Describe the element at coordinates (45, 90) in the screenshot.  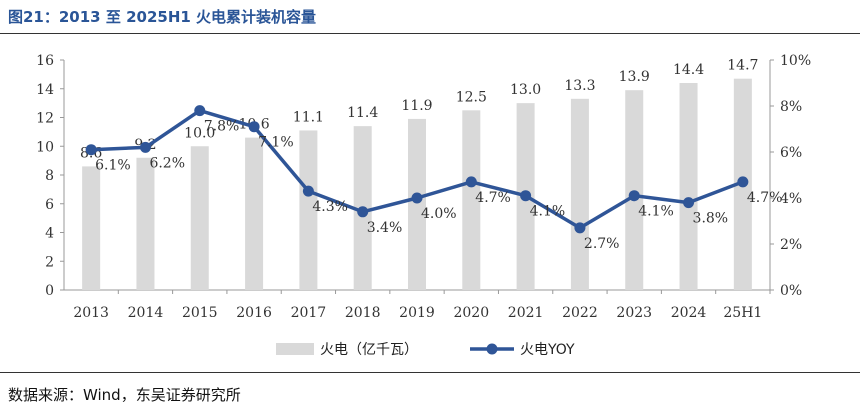
I see `y-left-tick-label: 14` at that location.